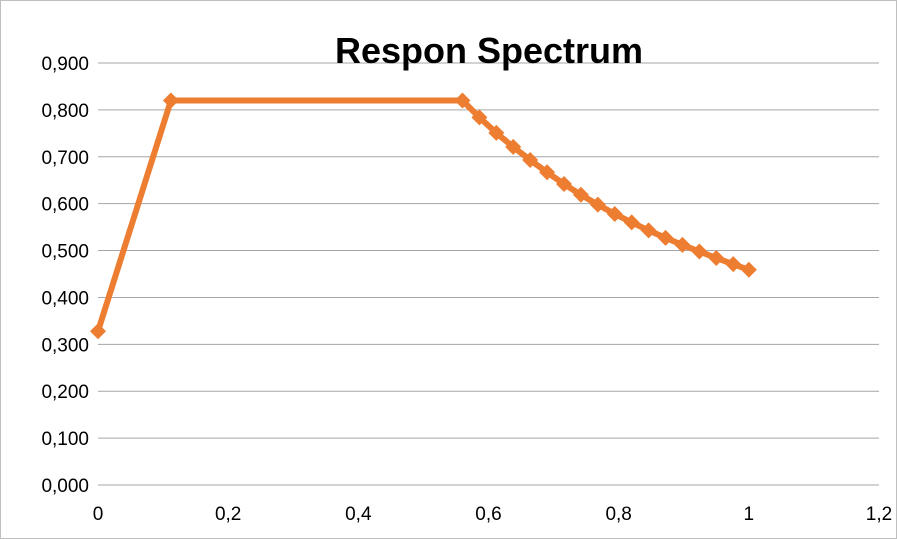 The height and width of the screenshot is (539, 897). I want to click on chart-title: Respon Spectrum, so click(489, 50).